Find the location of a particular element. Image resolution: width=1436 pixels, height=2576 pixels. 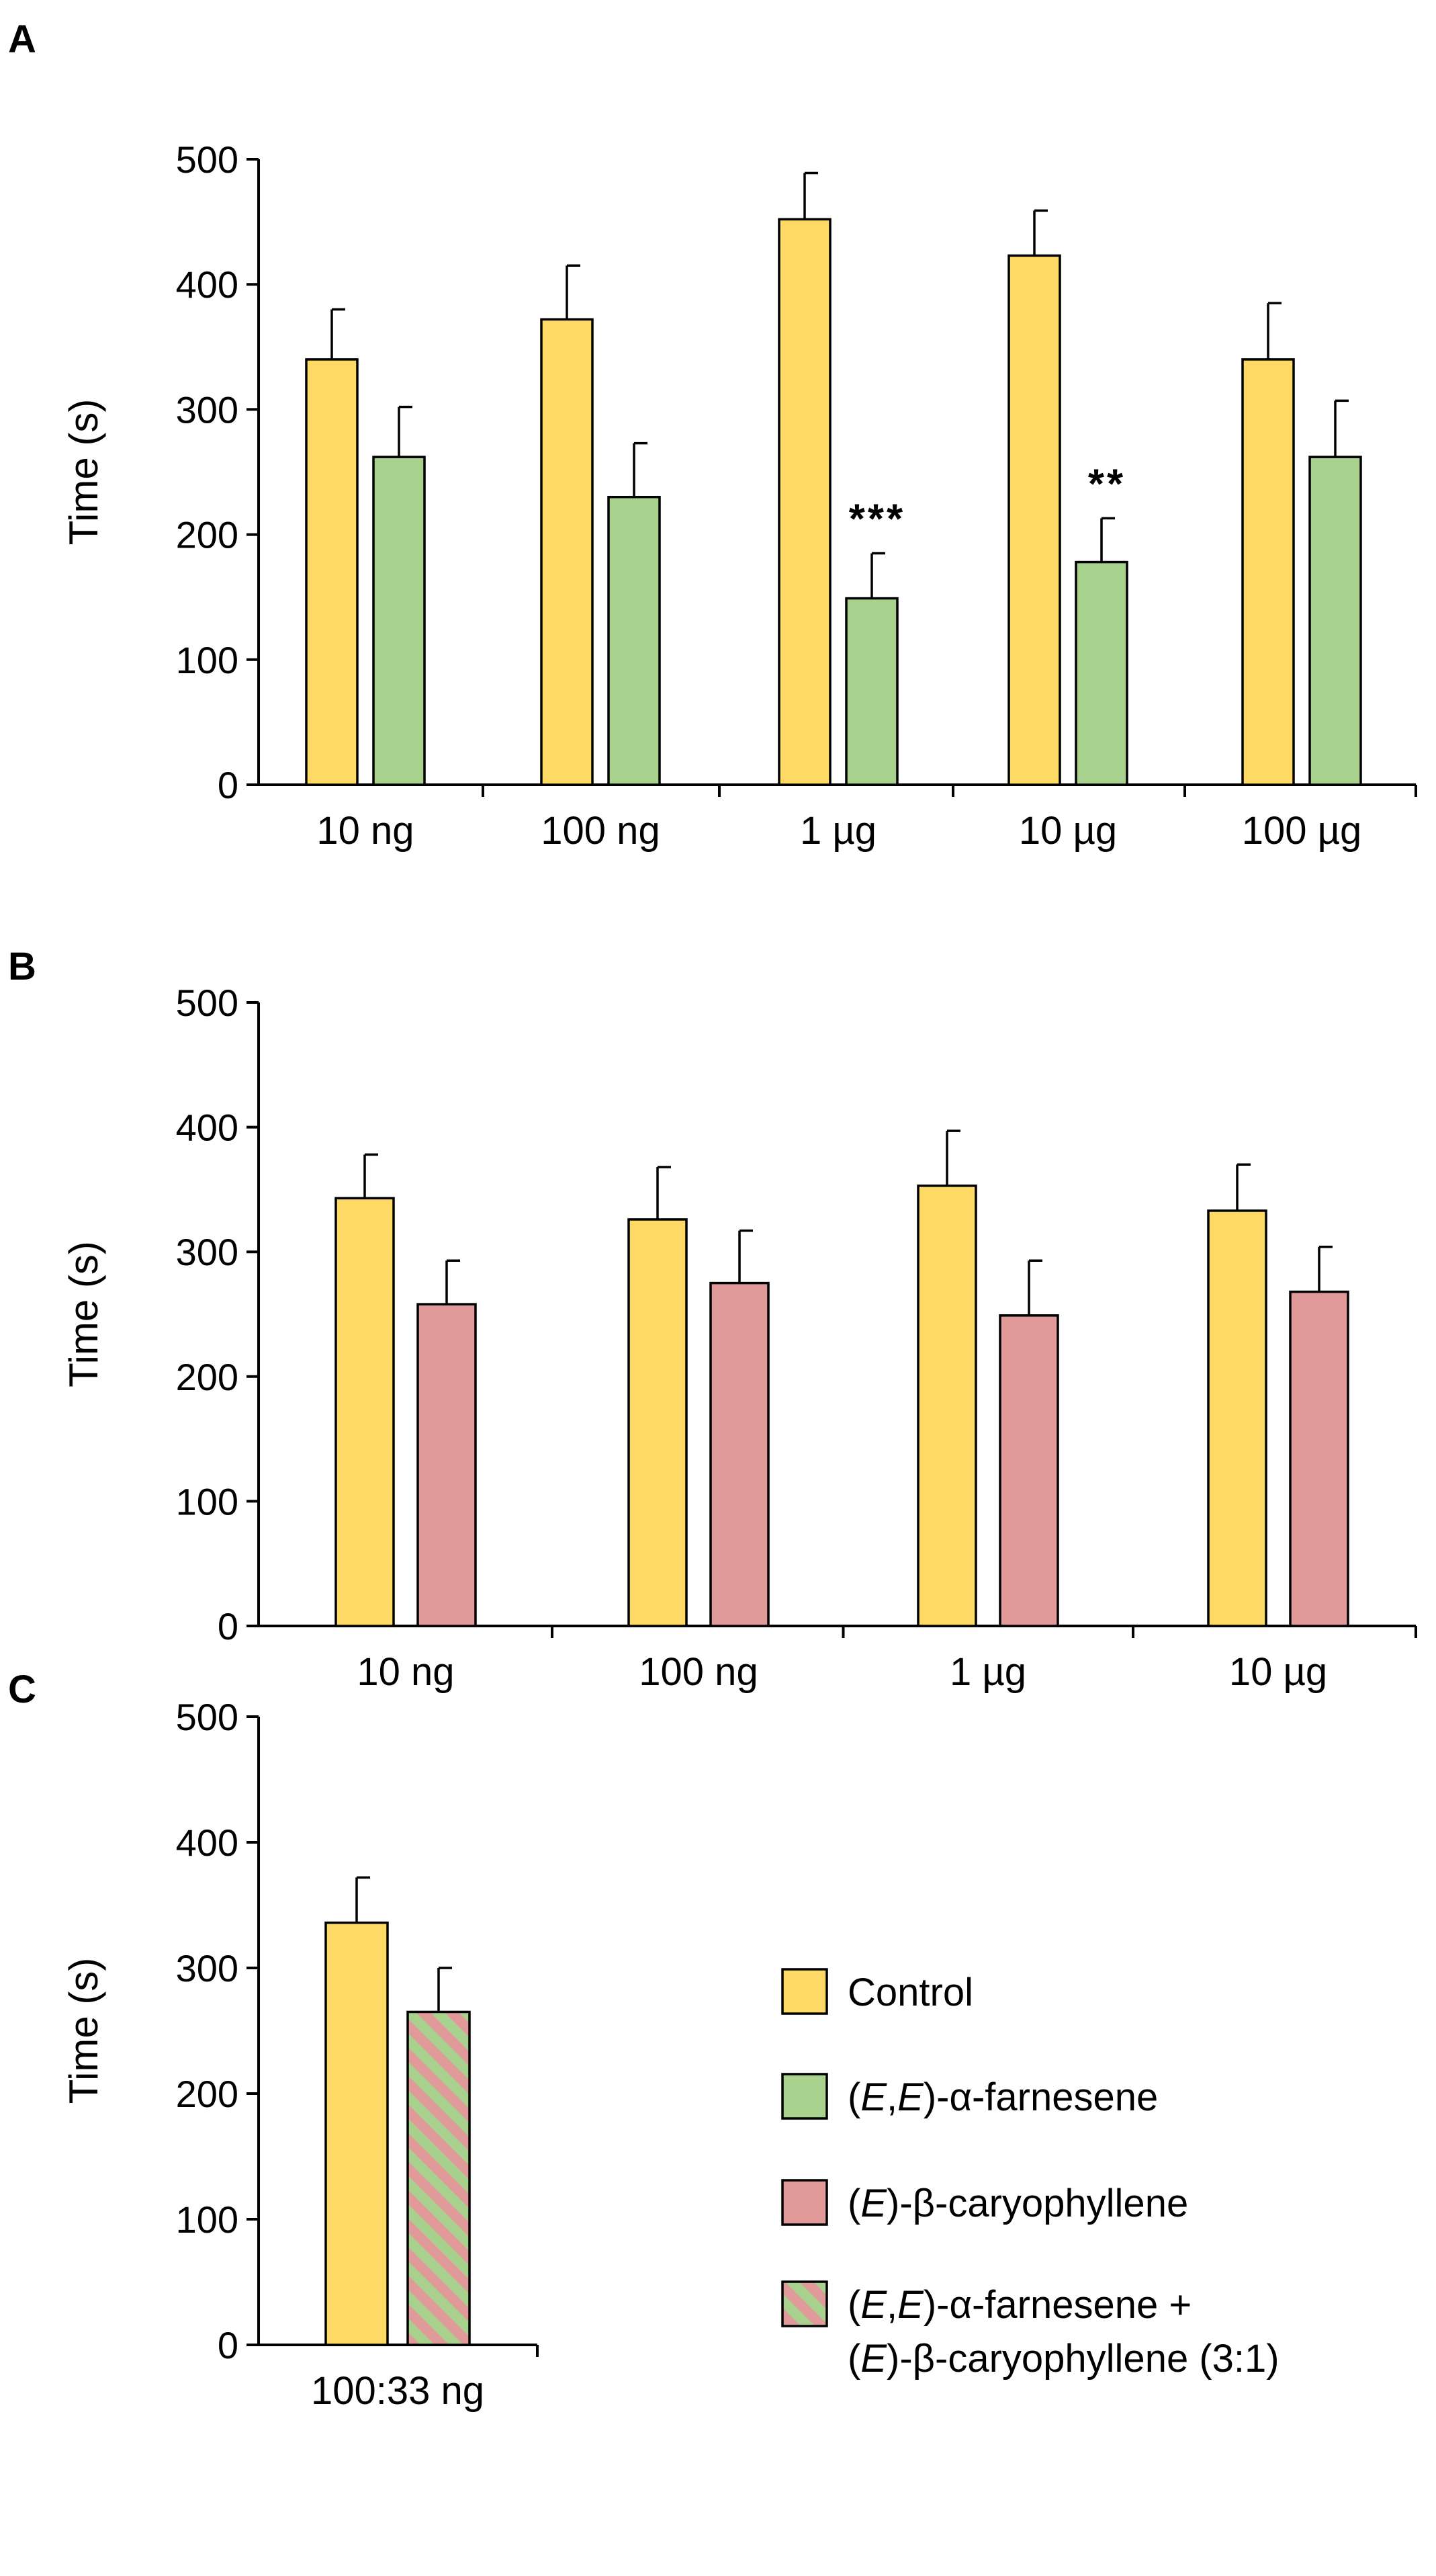

legend-swatch-caryophyllene is located at coordinates (804, 2202).